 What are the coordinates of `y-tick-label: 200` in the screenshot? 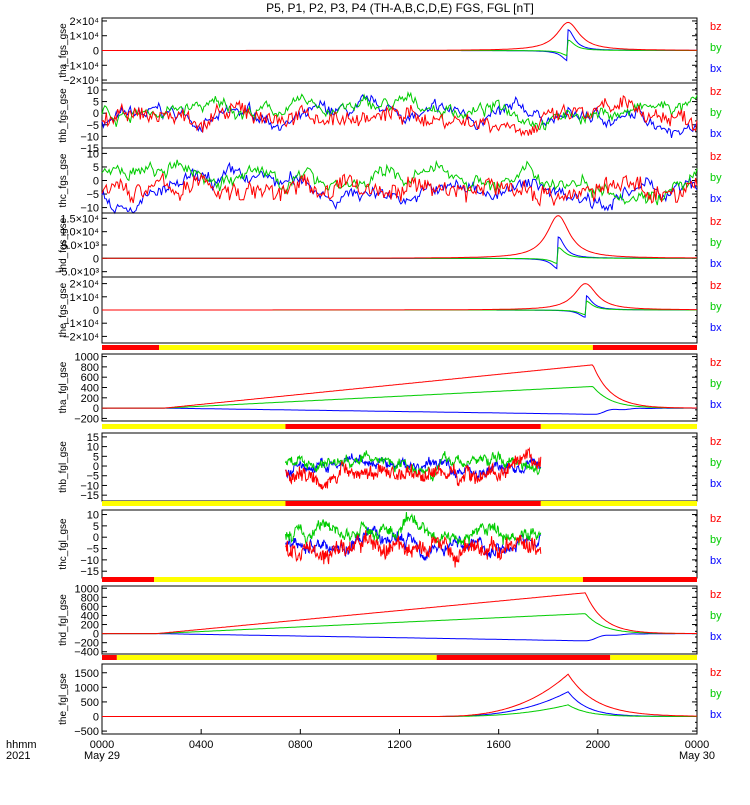 It's located at (90, 626).